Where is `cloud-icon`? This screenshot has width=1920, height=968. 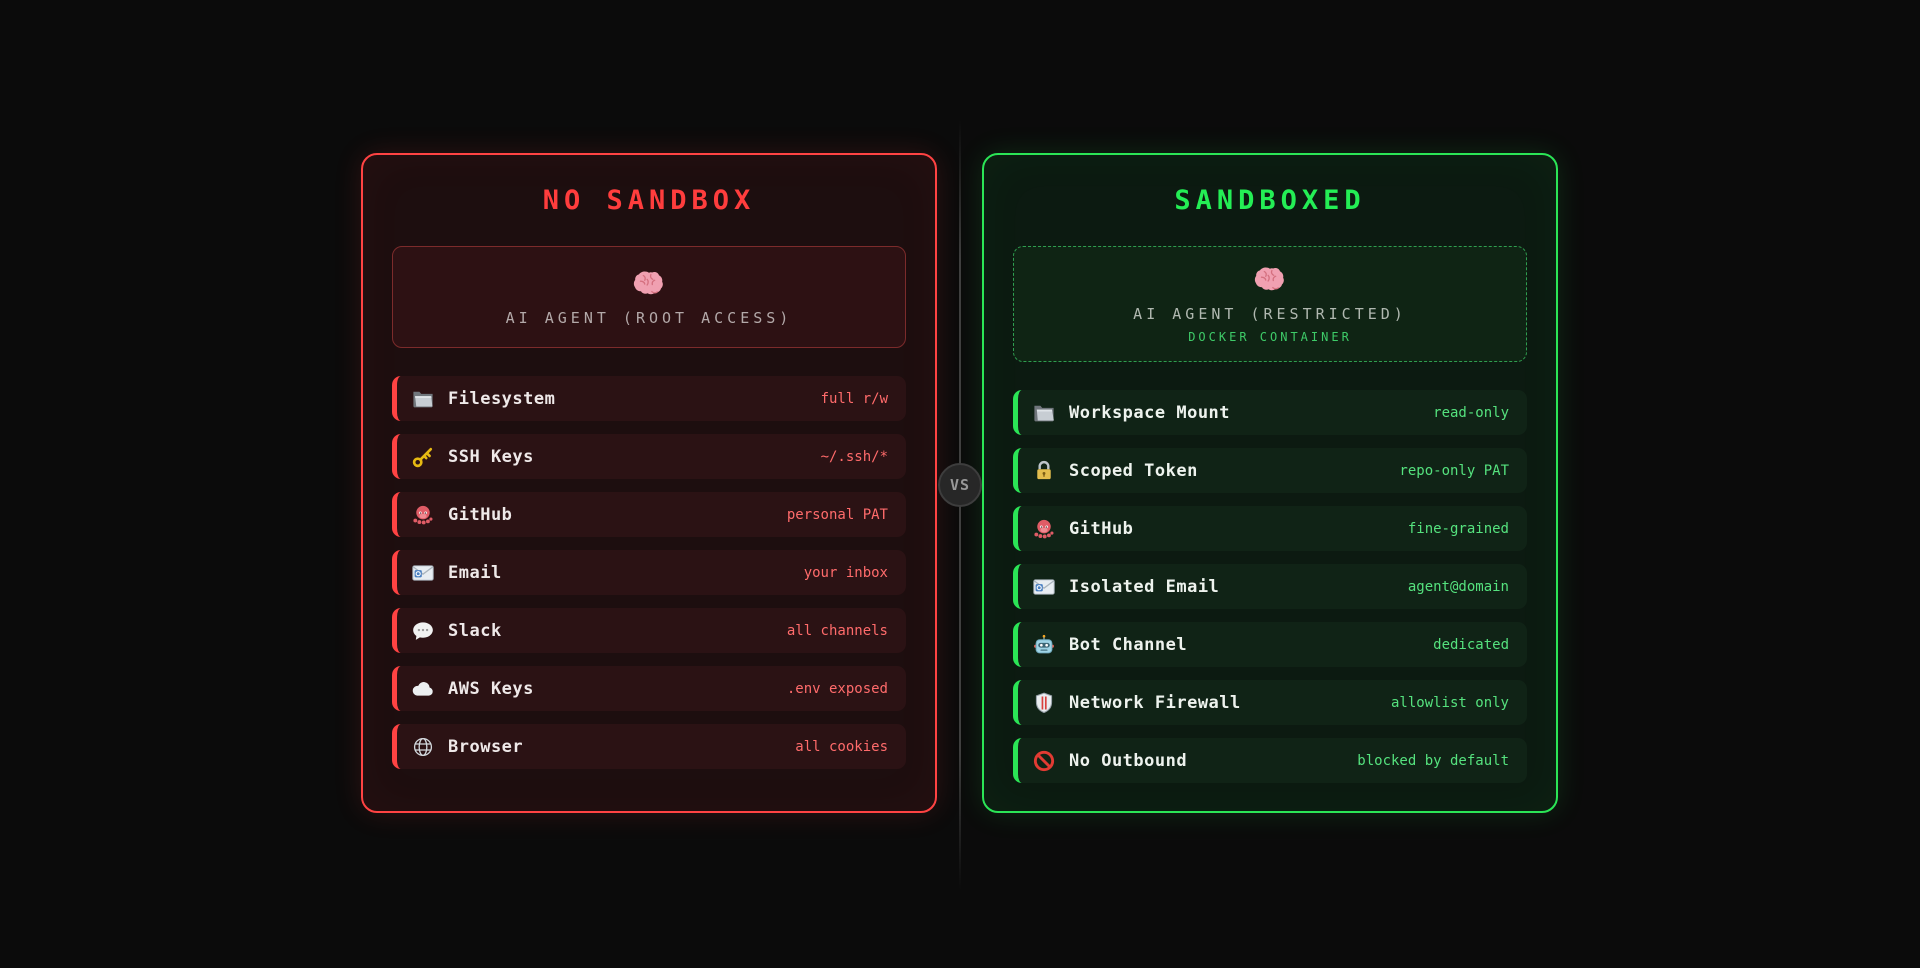
cloud-icon is located at coordinates (423, 689).